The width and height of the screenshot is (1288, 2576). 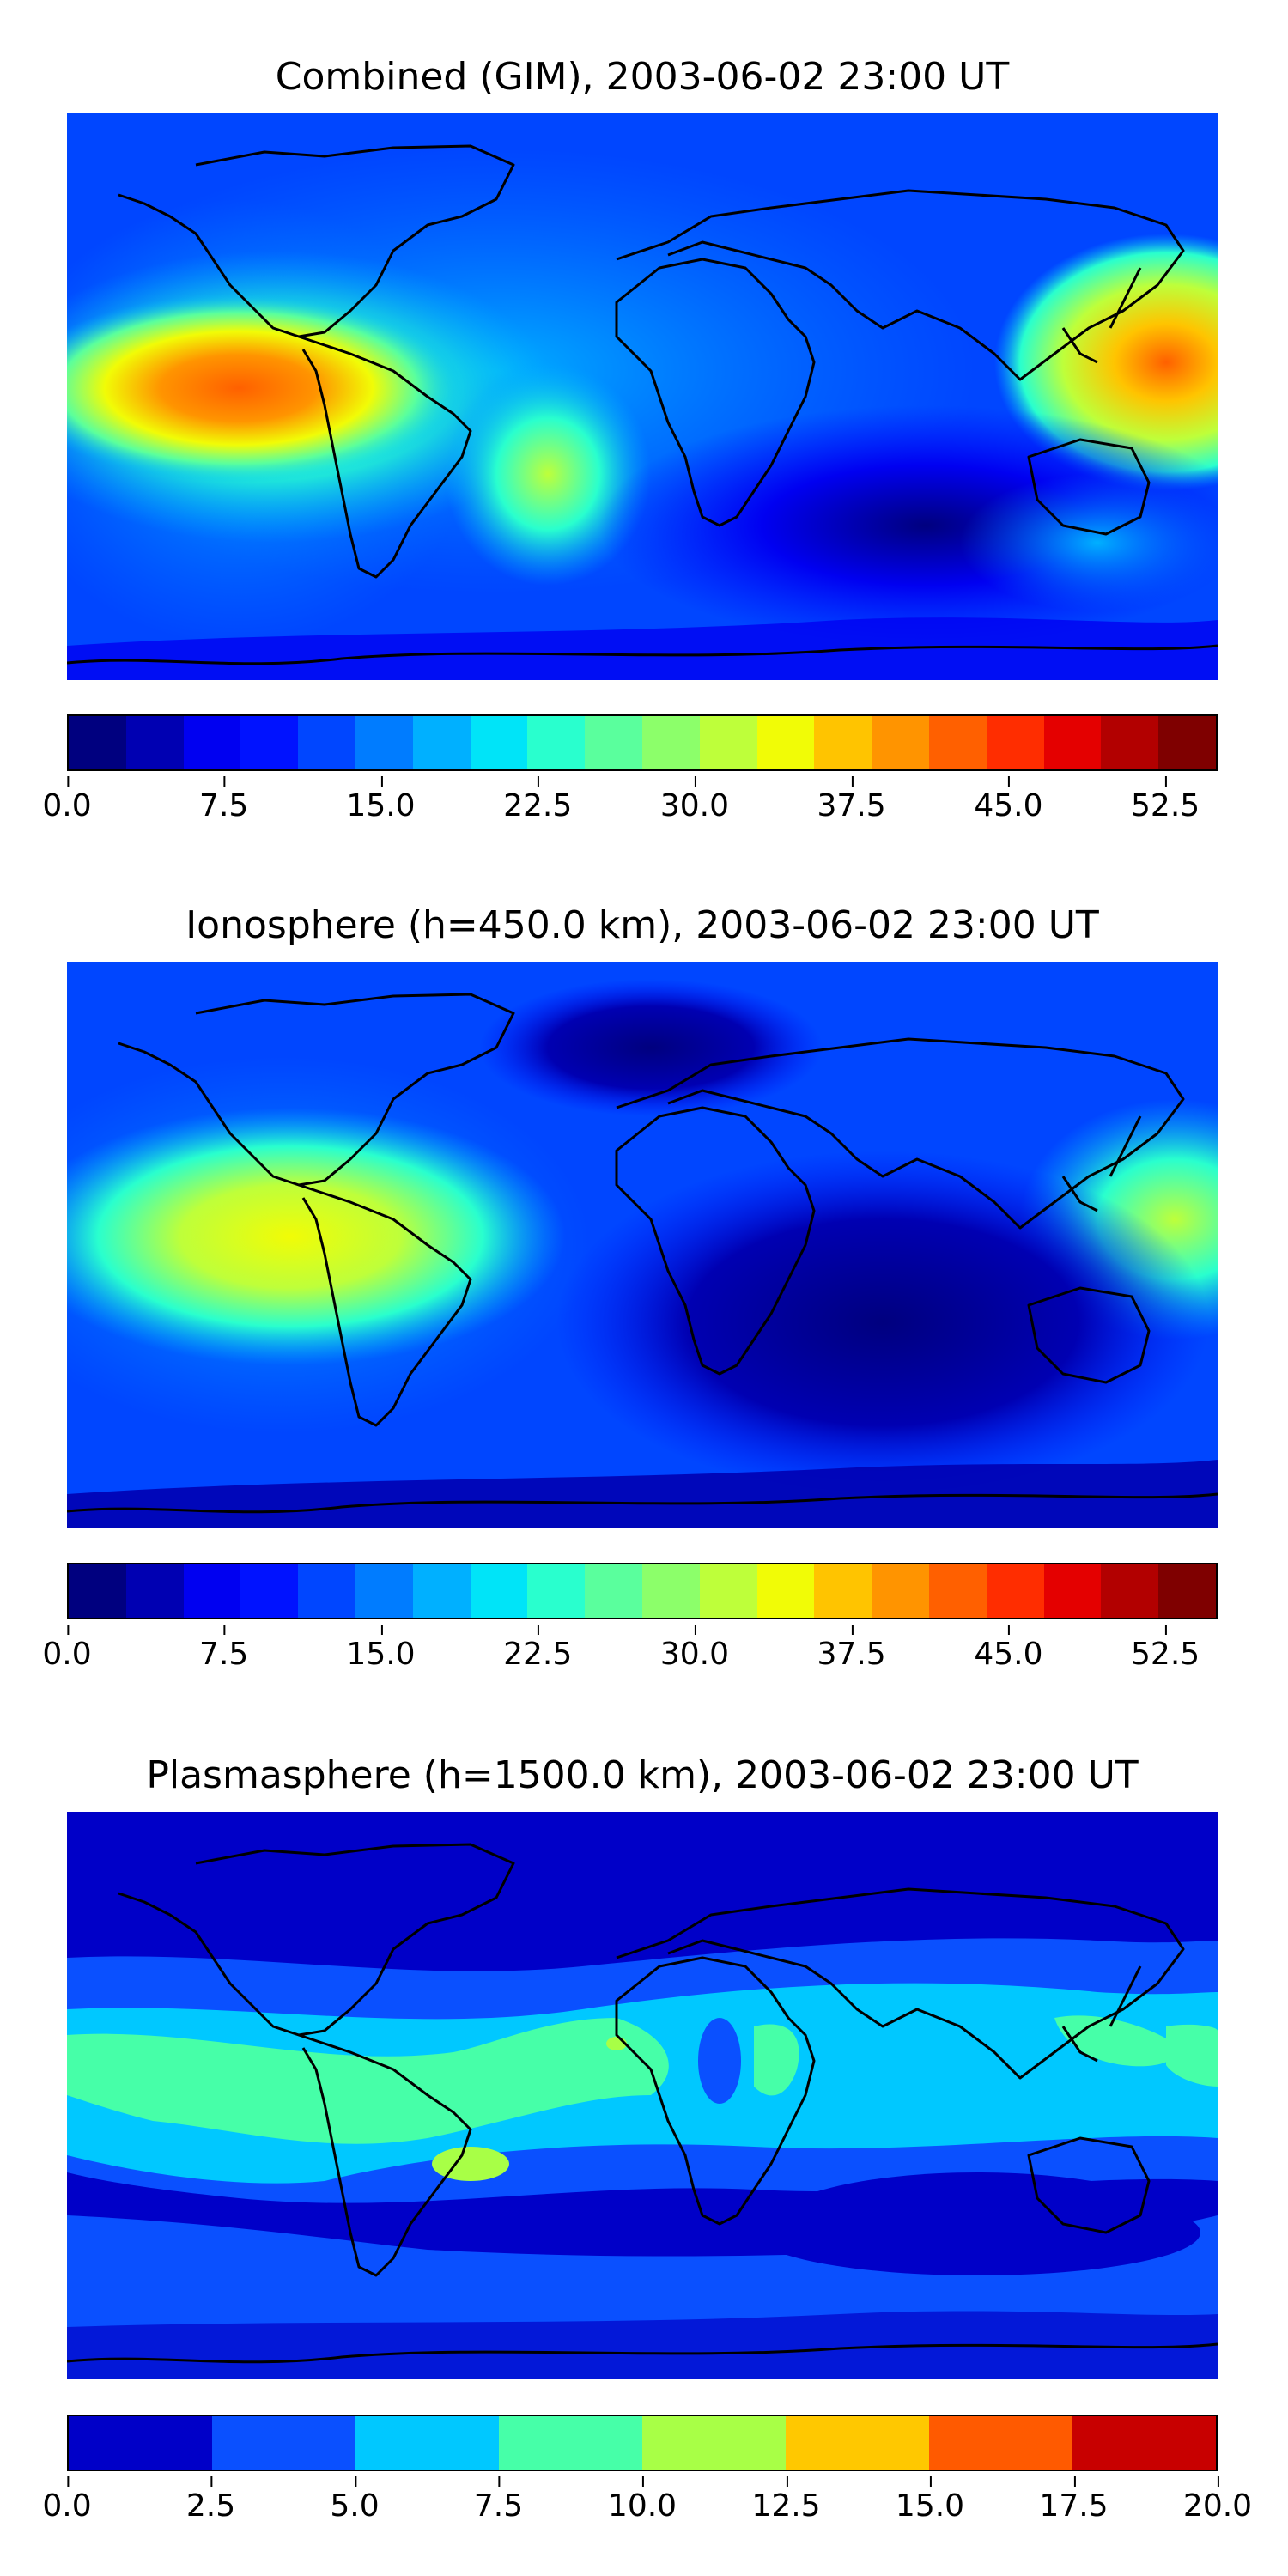 I want to click on colorbar-ticks-plasmasphere: 0.0 2.5 5.0 7.5 10.0 12.5 15.0 17.5 20.0, so click(x=647, y=2508).